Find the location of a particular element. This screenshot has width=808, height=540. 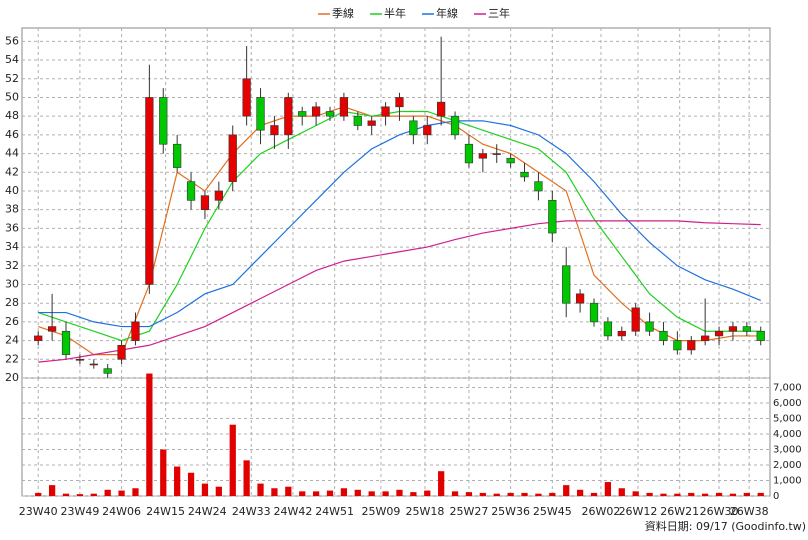

y-tick-label: 40 is located at coordinates (12, 190).